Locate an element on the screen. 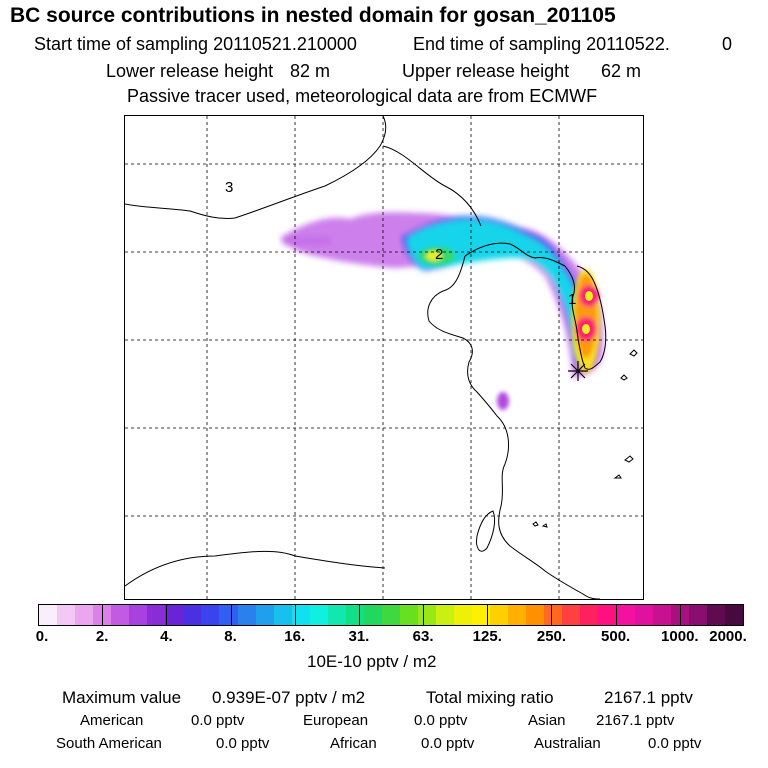 The image size is (768, 768). colorbar-tick-label: 31. is located at coordinates (359, 636).